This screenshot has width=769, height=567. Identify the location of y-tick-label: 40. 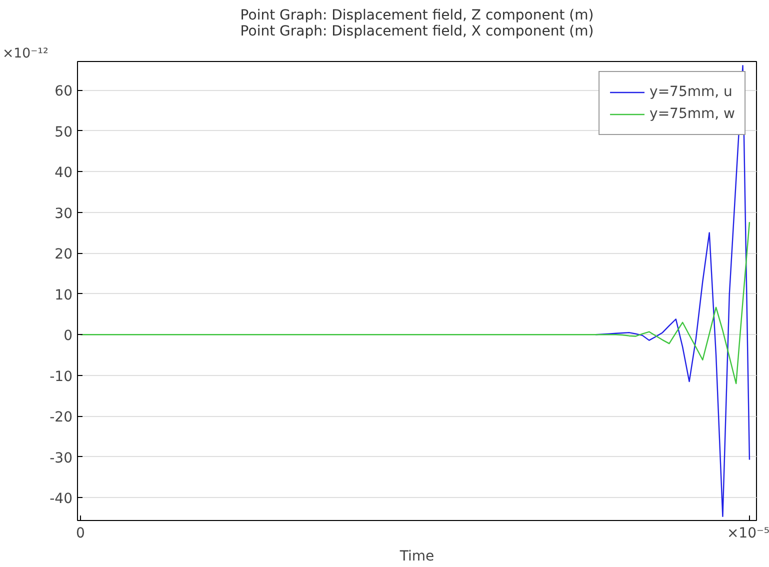
(63, 173).